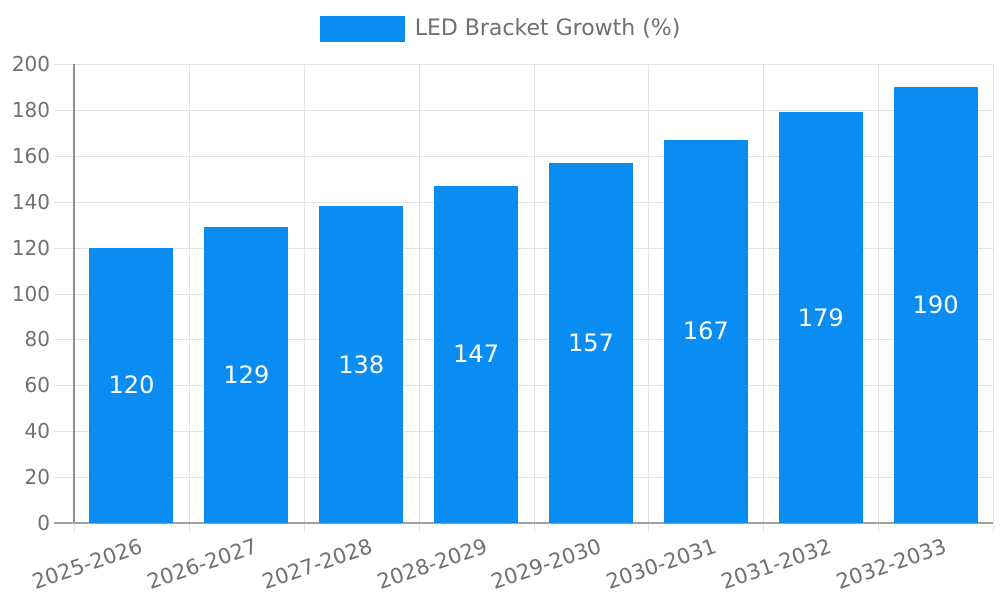  I want to click on bar-value-label: 157, so click(591, 342).